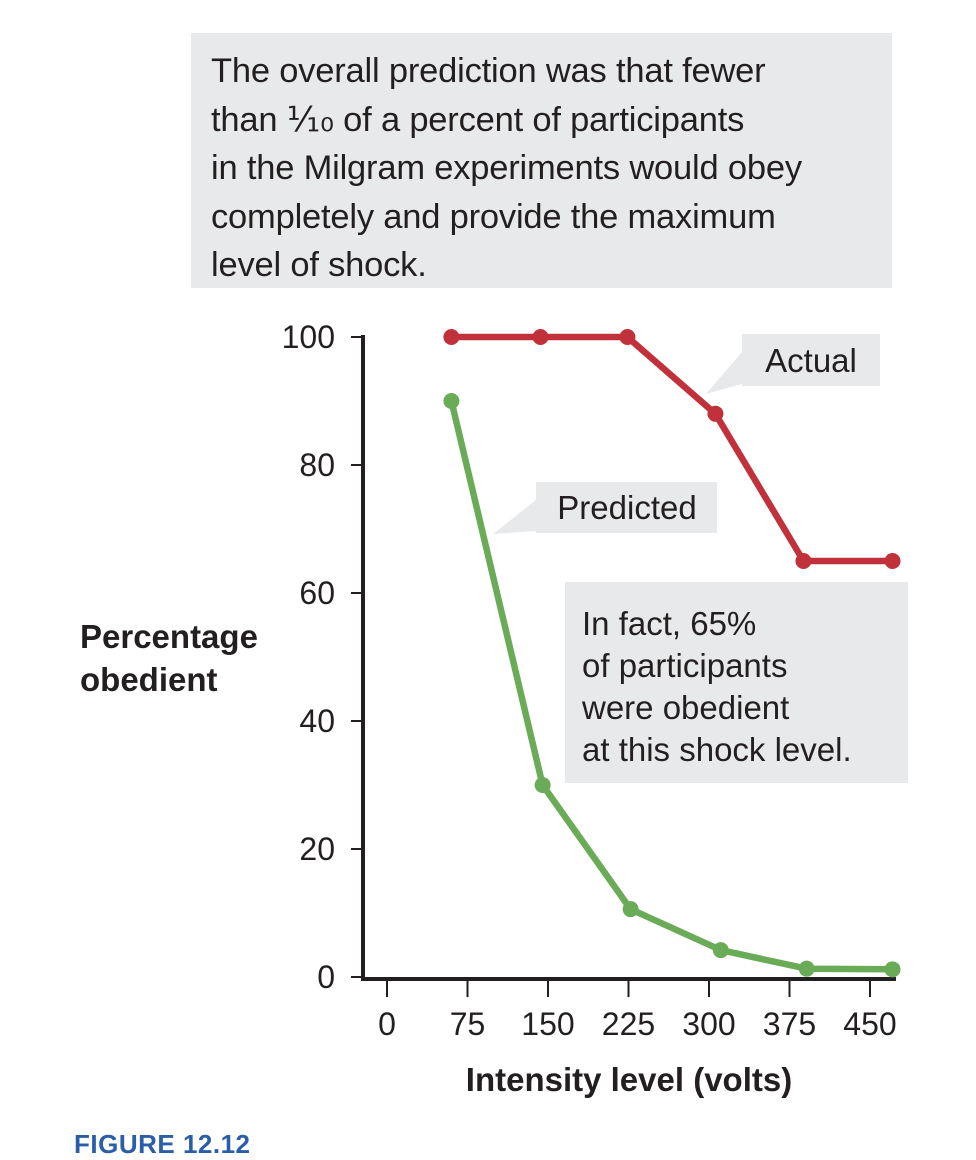  I want to click on actual-label: Actual, so click(811, 360).